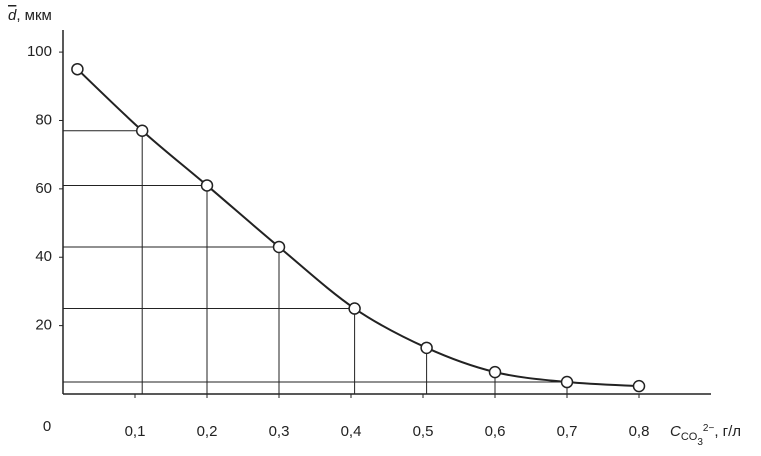  What do you see at coordinates (705, 435) in the screenshot?
I see `x-axis-label: CCO32−, г/л` at bounding box center [705, 435].